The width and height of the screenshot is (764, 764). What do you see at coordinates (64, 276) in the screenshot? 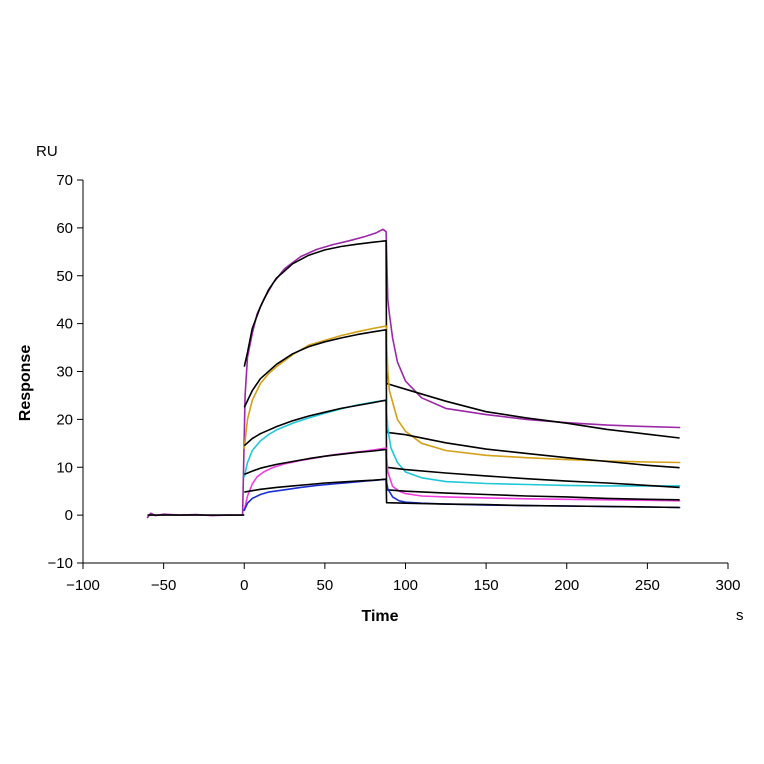
I see `y-tick-label: 50` at bounding box center [64, 276].